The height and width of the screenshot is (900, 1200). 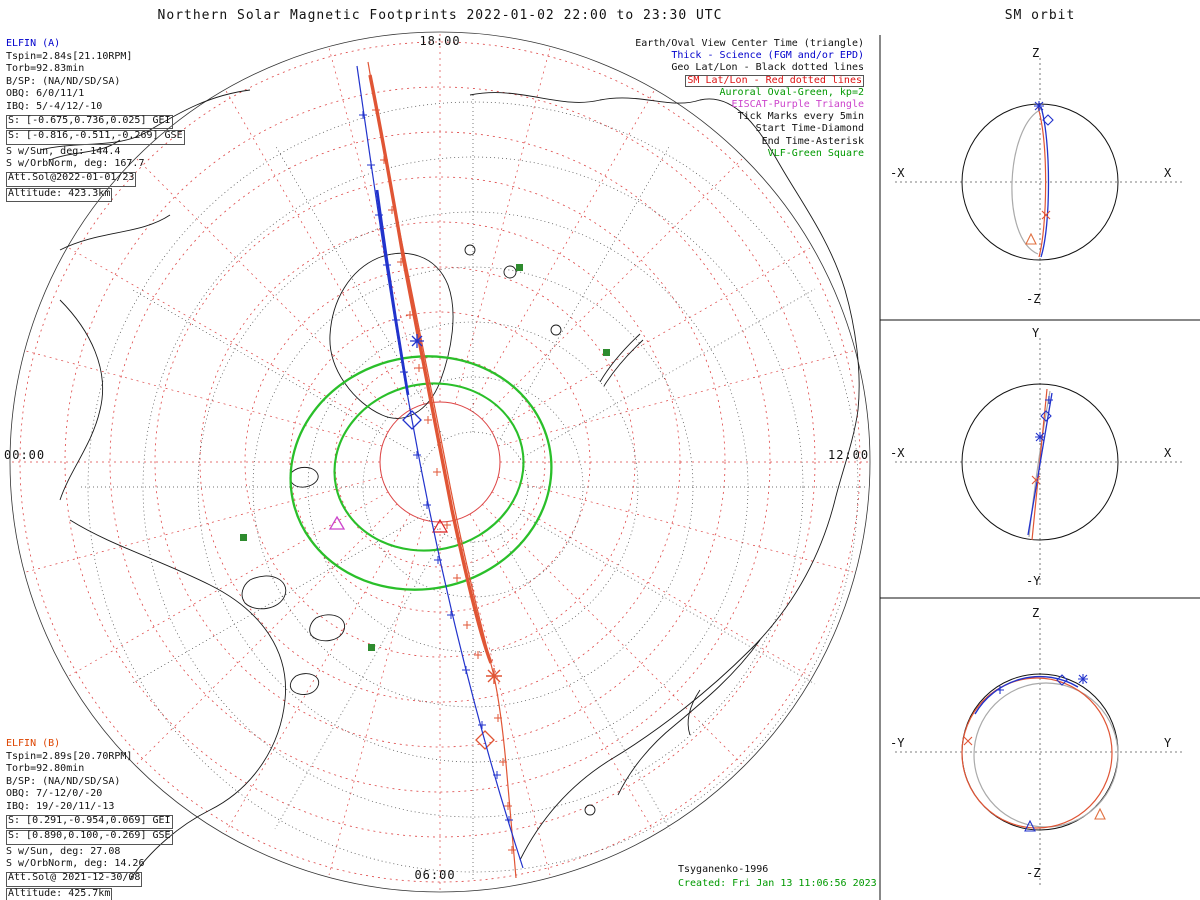 I want to click on created-timestamp: Created: Fri Jan 13 11:06:56 2023, so click(x=777, y=883).